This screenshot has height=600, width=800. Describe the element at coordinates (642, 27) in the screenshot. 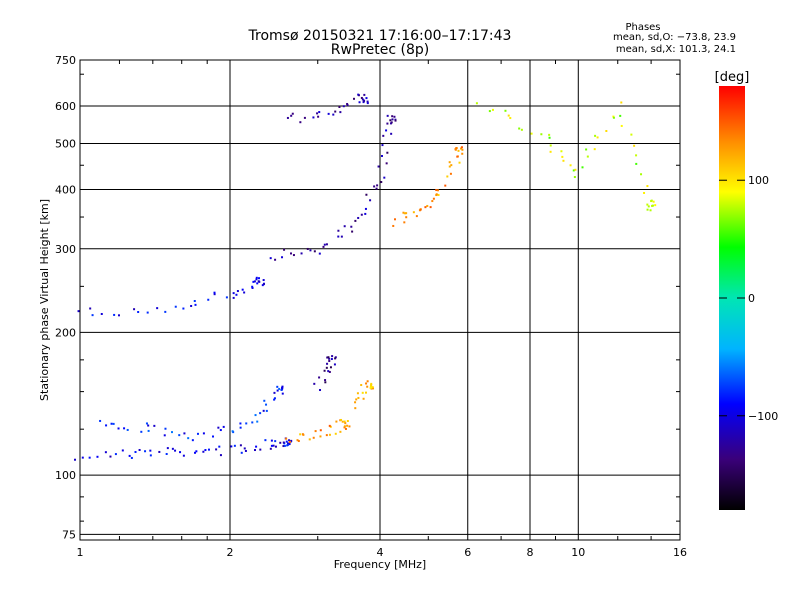

I see `phase-stats-heading: Phases` at that location.